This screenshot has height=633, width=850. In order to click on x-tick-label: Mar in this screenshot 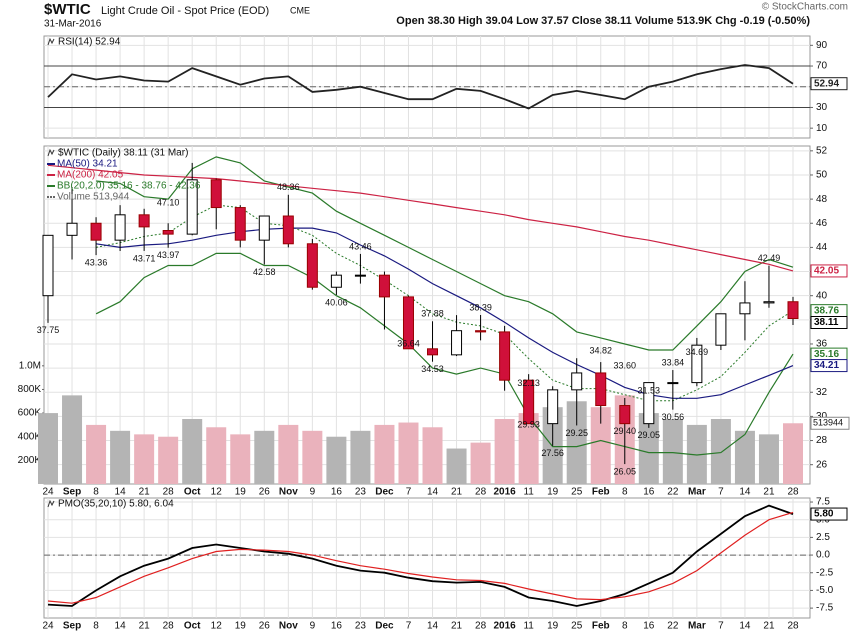, I will do `click(697, 626)`.